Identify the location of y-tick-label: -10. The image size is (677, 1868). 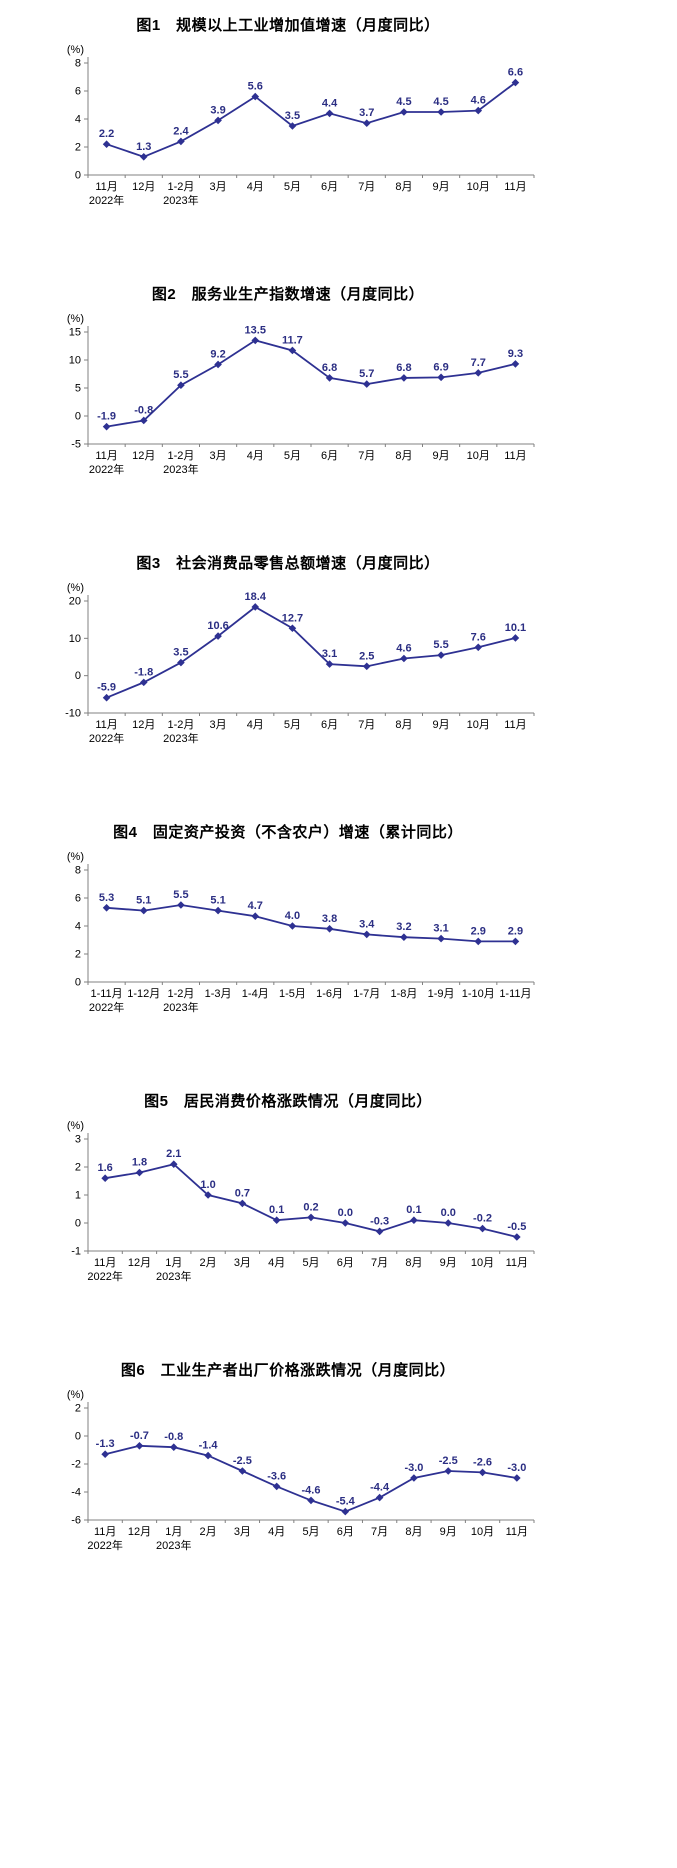
(73, 714).